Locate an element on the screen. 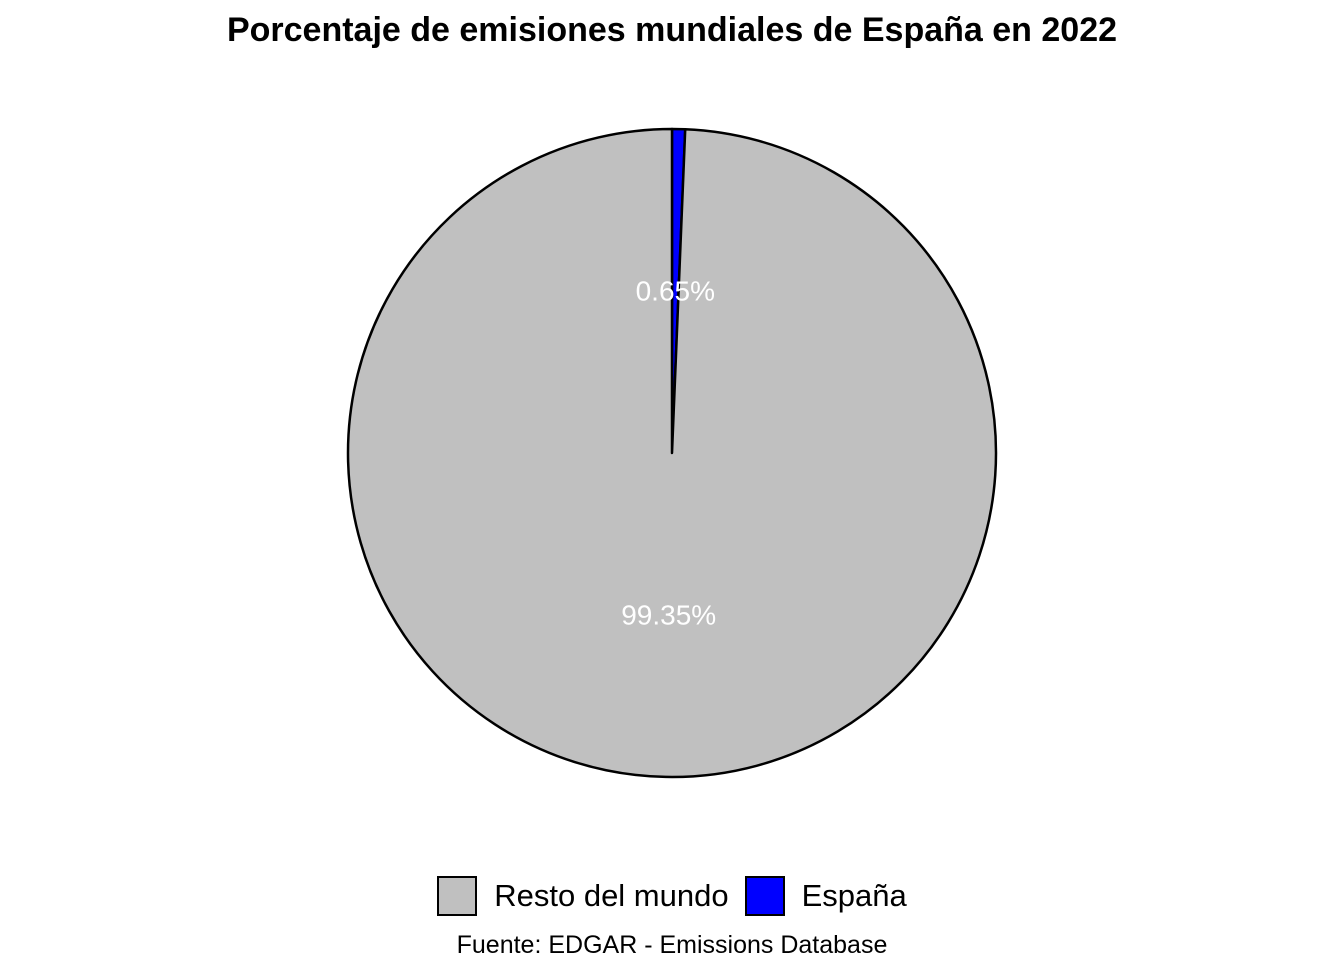 This screenshot has width=1344, height=961. legend-label-espana: España is located at coordinates (854, 895).